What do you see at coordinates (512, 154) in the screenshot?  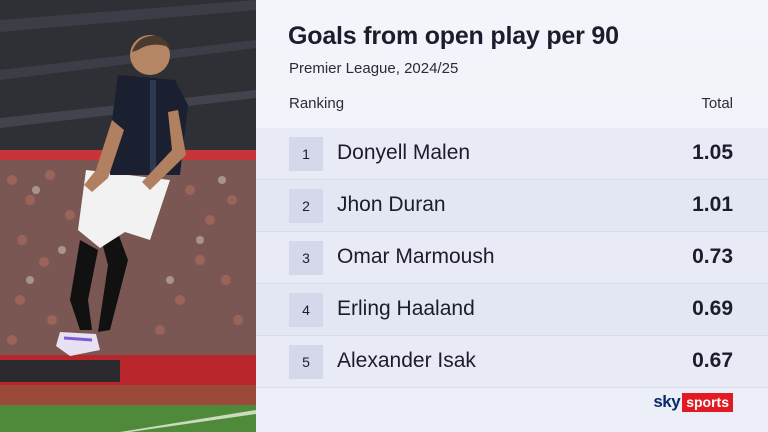 I see `table-row: 1 Donyell Malen 1.05` at bounding box center [512, 154].